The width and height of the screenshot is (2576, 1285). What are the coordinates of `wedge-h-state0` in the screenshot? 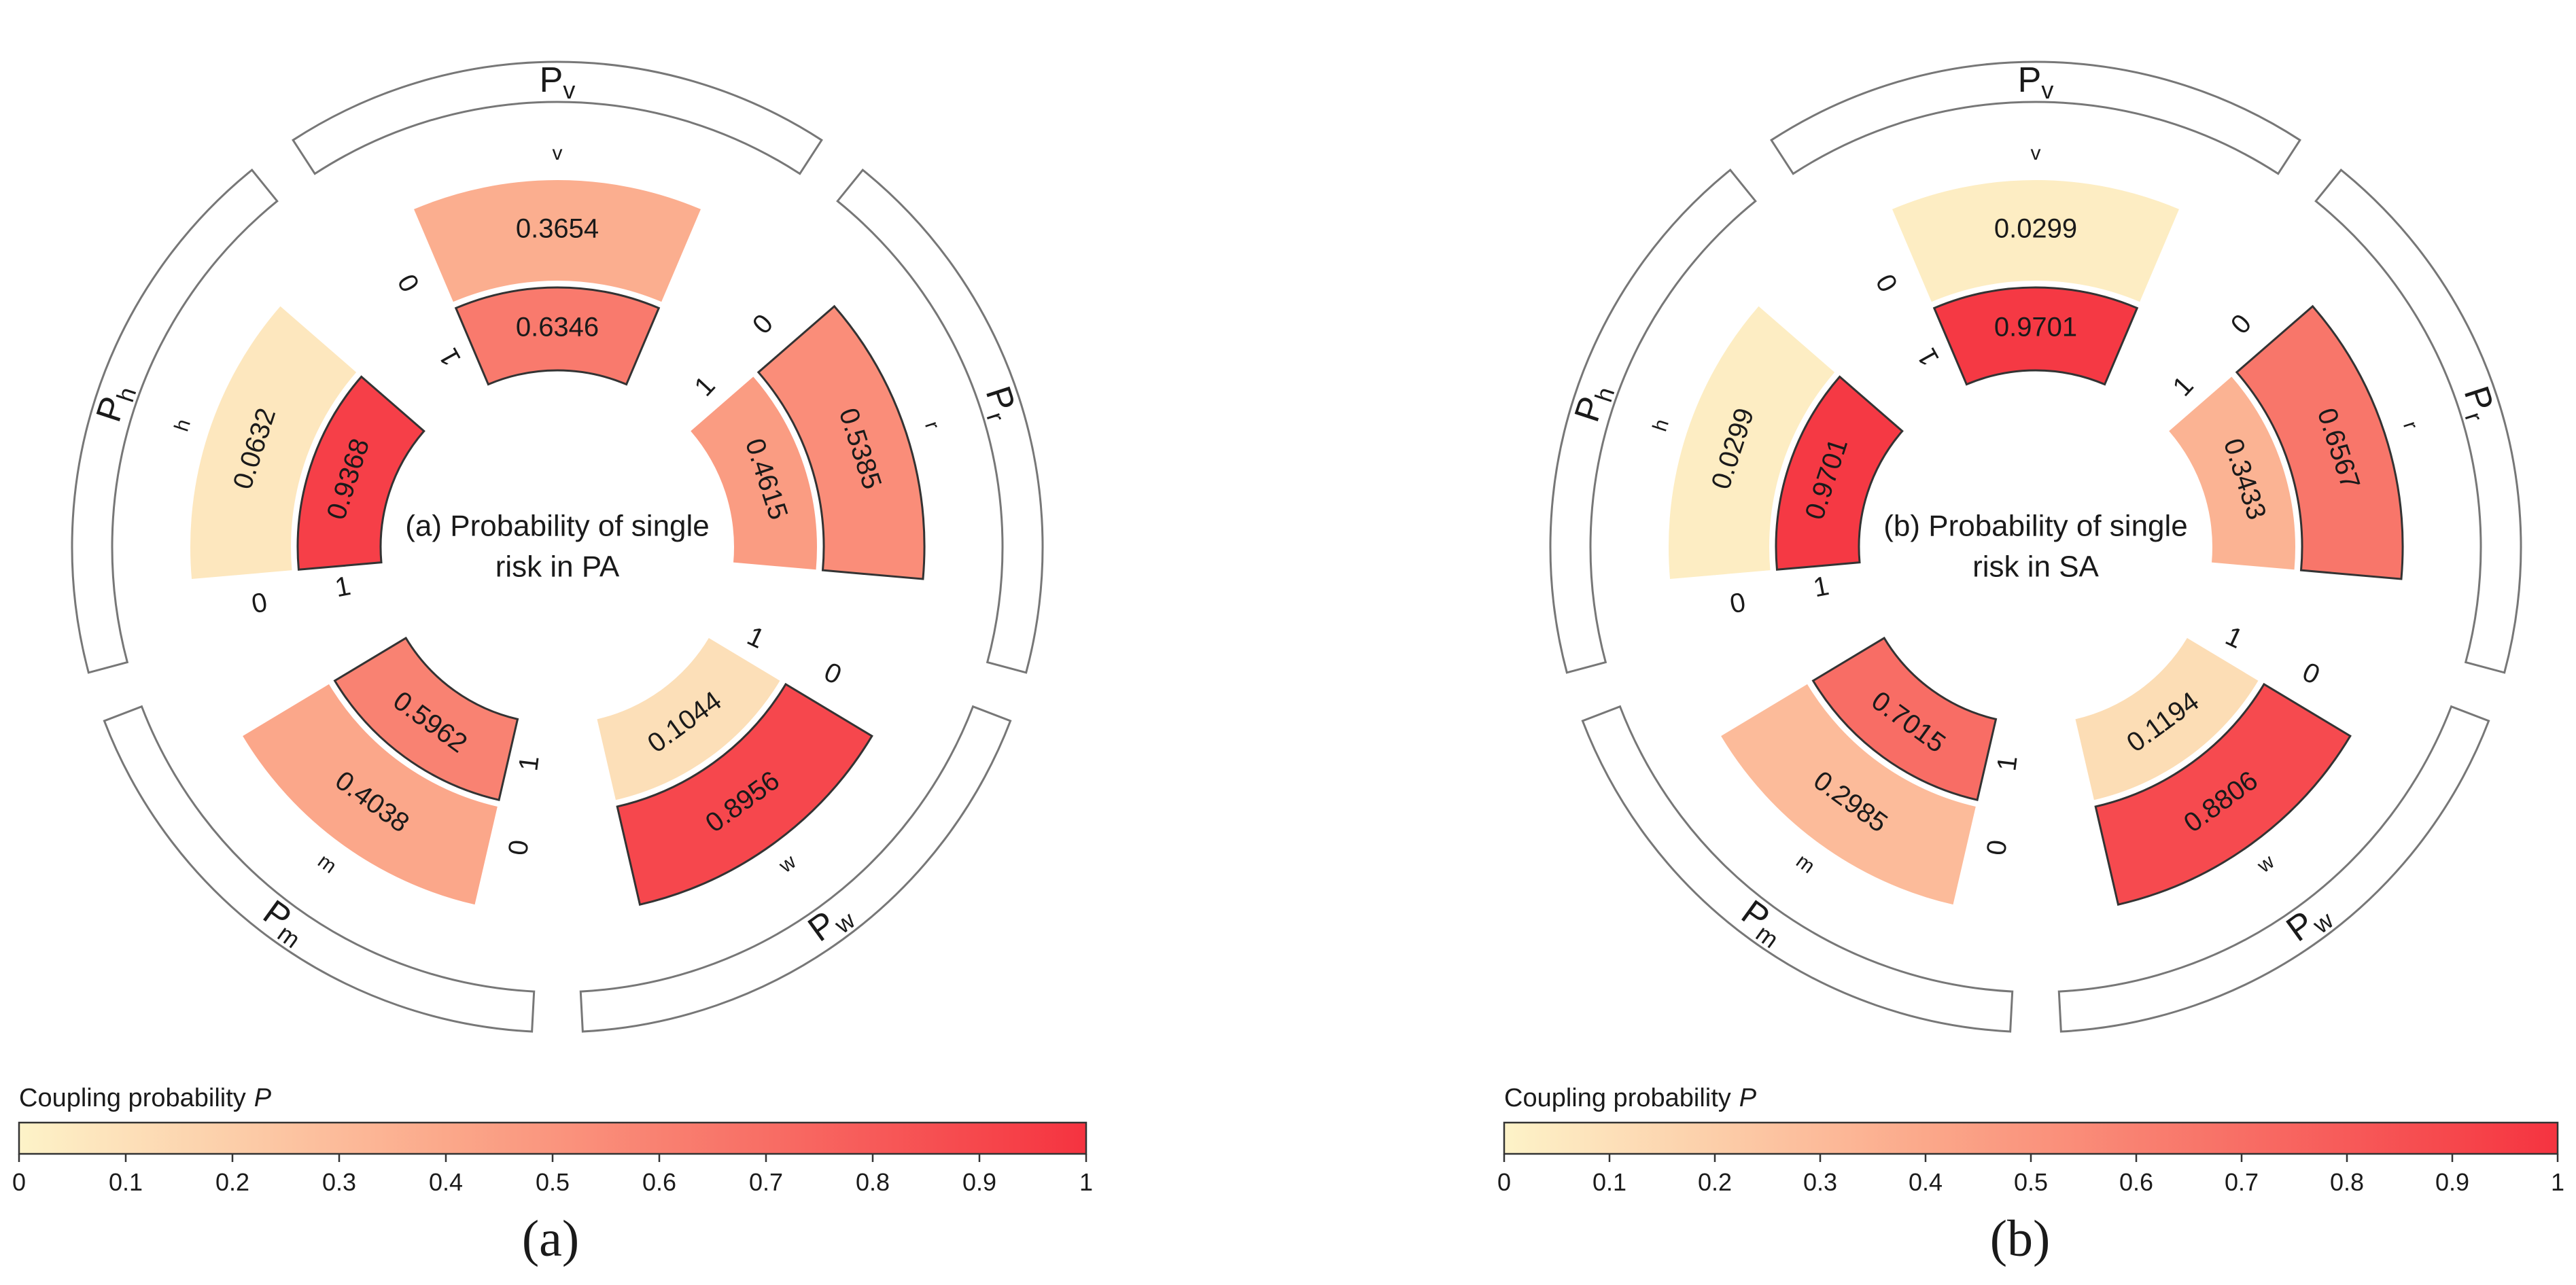 It's located at (1751, 443).